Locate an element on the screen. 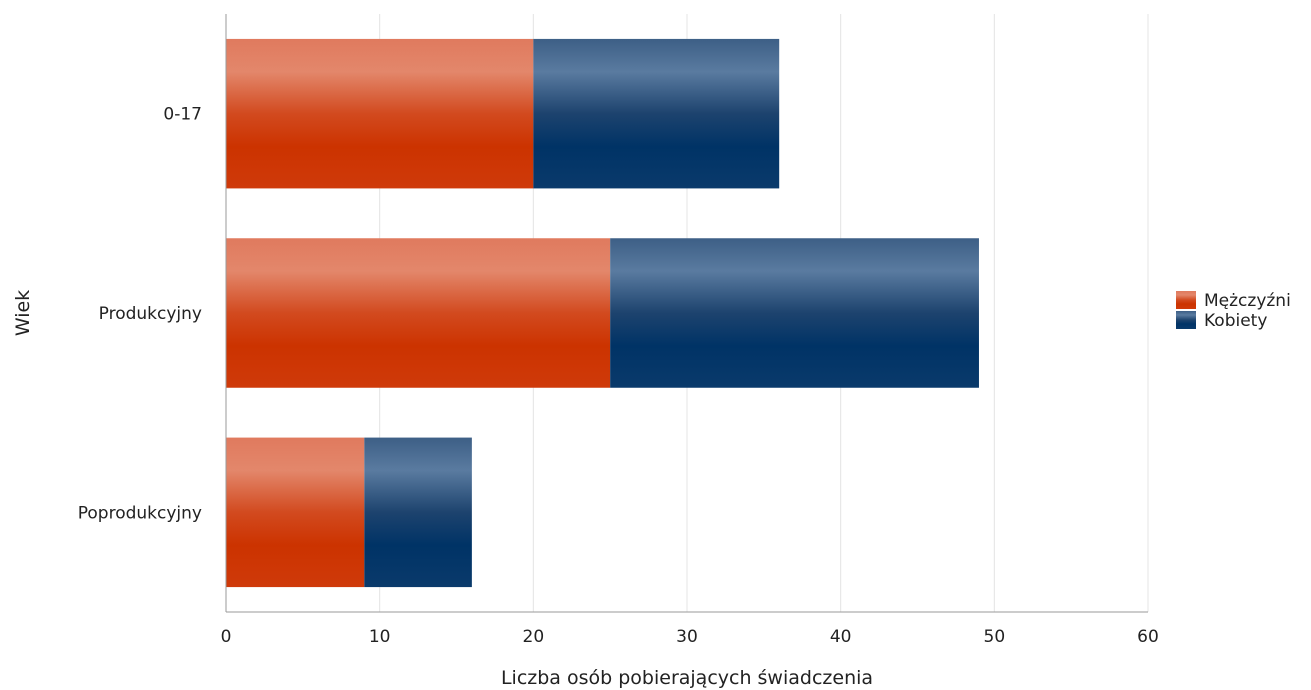  x-tick-labels: 0 10 20 30 40 50 60 is located at coordinates (690, 637).